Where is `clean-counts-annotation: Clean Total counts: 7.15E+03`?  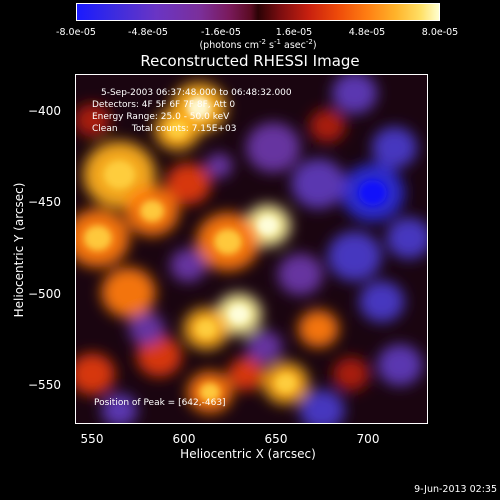
clean-counts-annotation: Clean Total counts: 7.15E+03 is located at coordinates (164, 129).